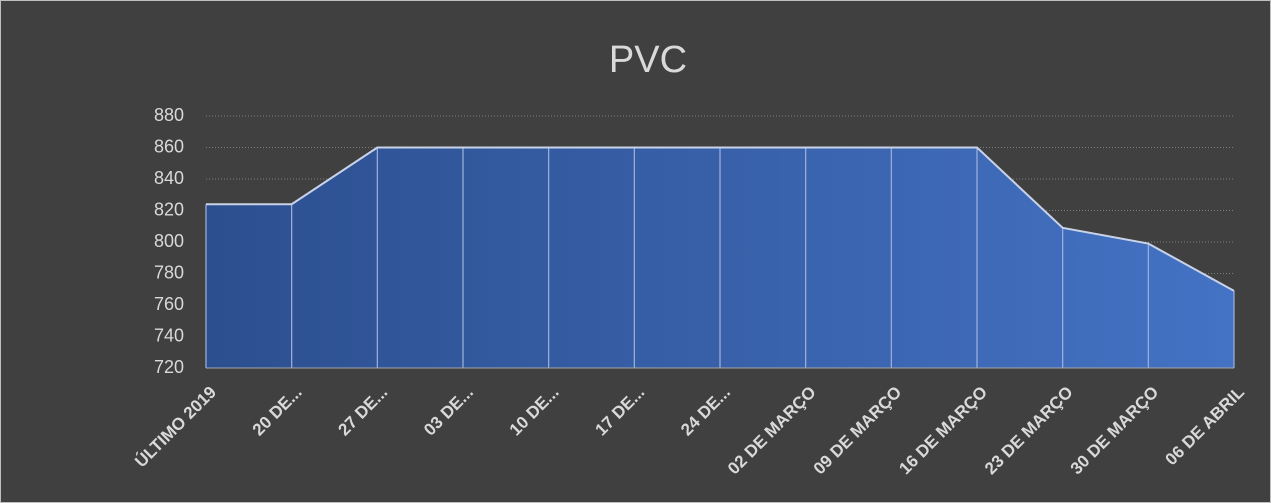 The height and width of the screenshot is (503, 1271). Describe the element at coordinates (169, 241) in the screenshot. I see `y-tick-label: 800` at that location.